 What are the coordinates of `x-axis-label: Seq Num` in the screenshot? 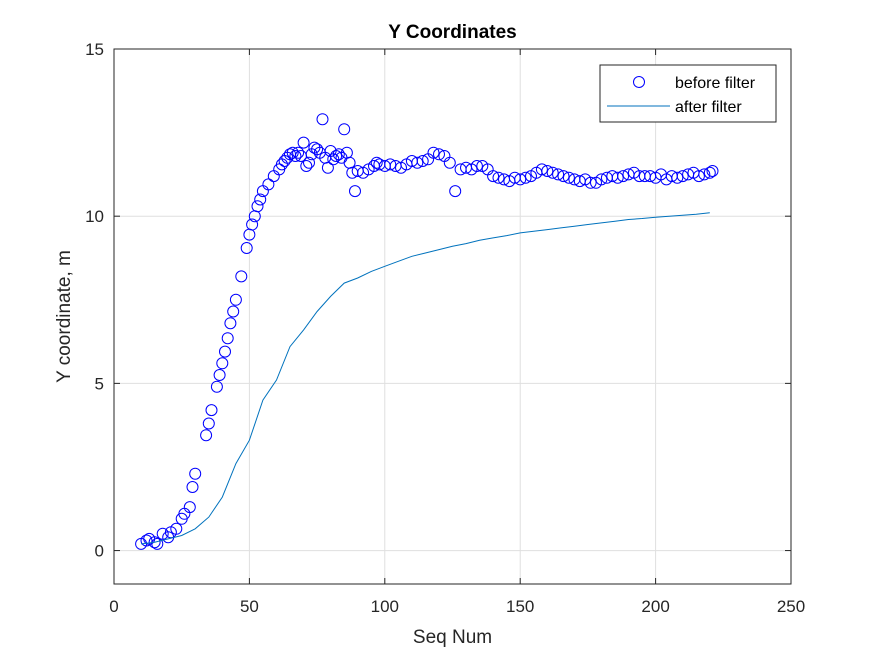 It's located at (452, 637).